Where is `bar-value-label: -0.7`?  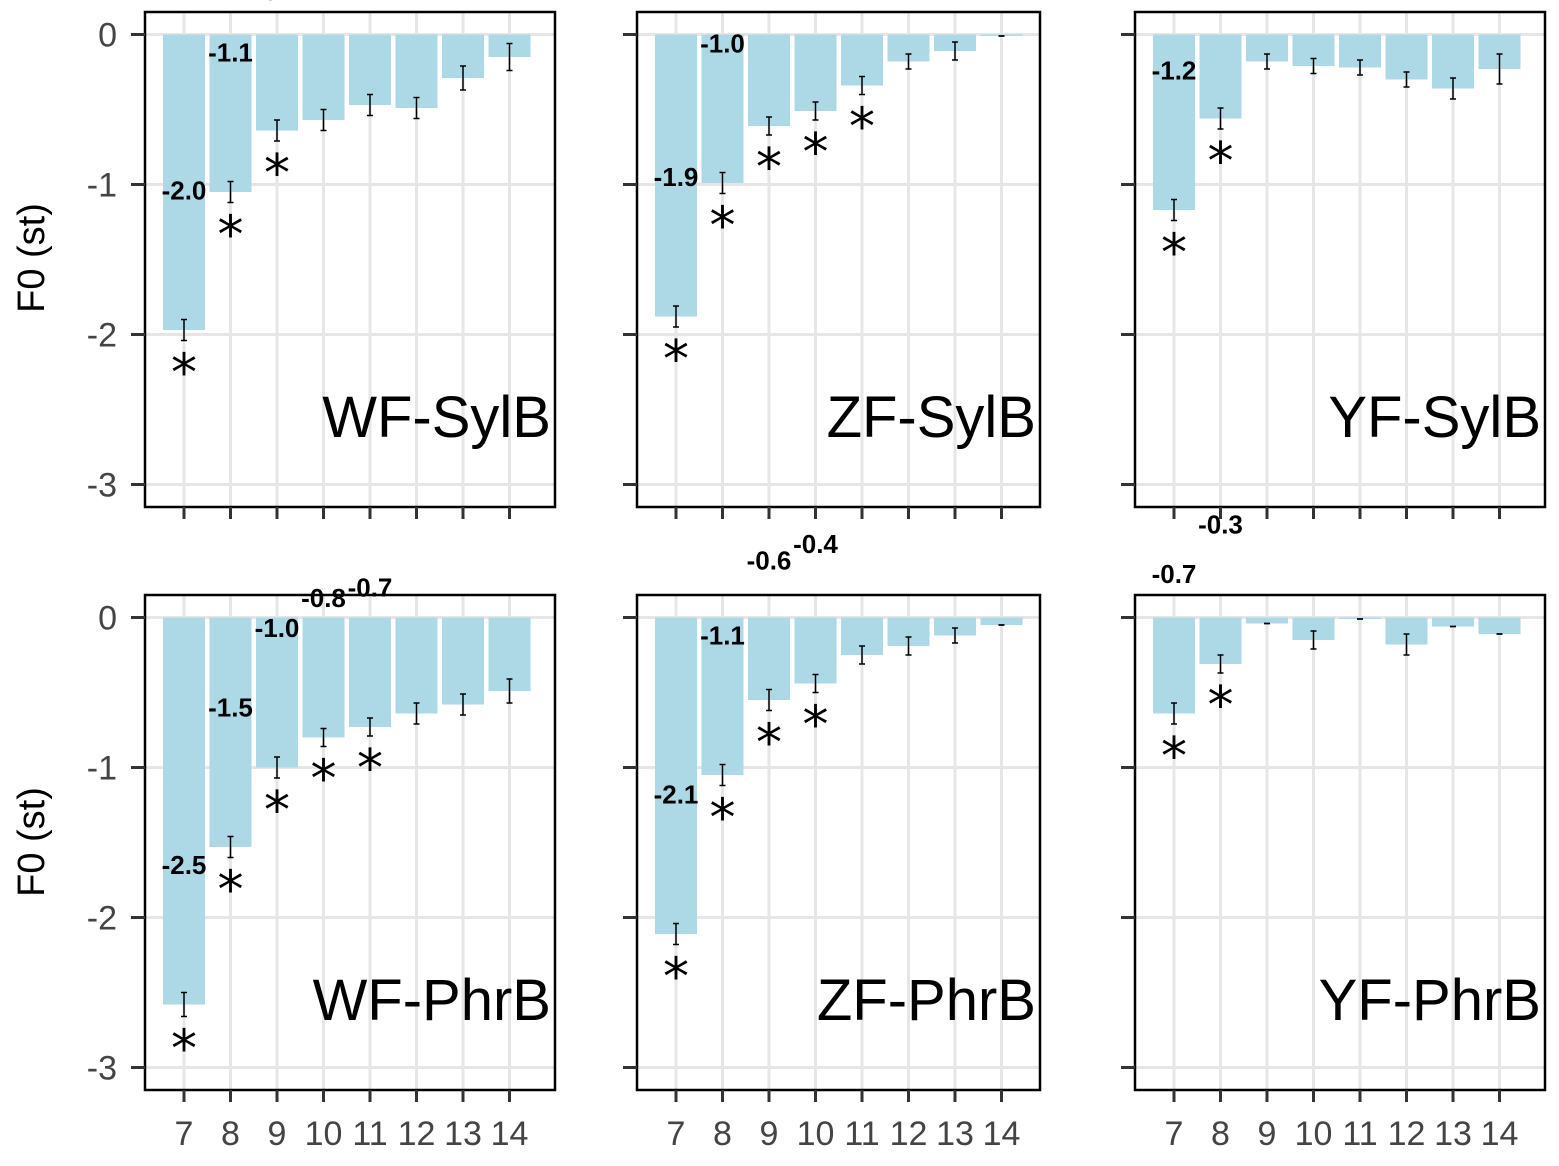
bar-value-label: -0.7 is located at coordinates (277, 3).